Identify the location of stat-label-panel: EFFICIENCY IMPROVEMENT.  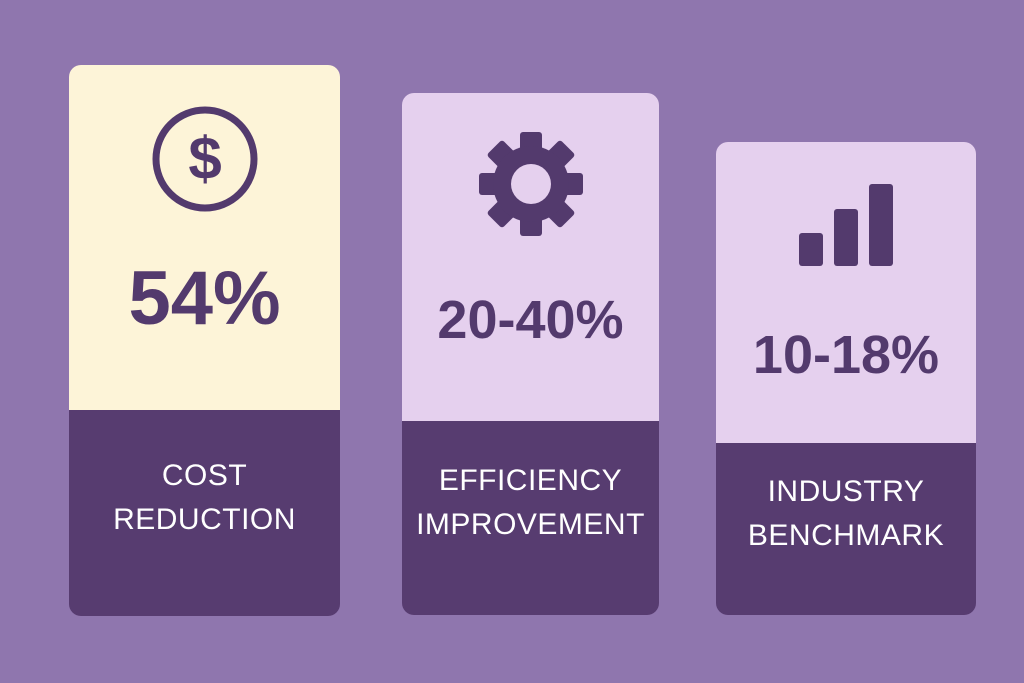
(530, 518).